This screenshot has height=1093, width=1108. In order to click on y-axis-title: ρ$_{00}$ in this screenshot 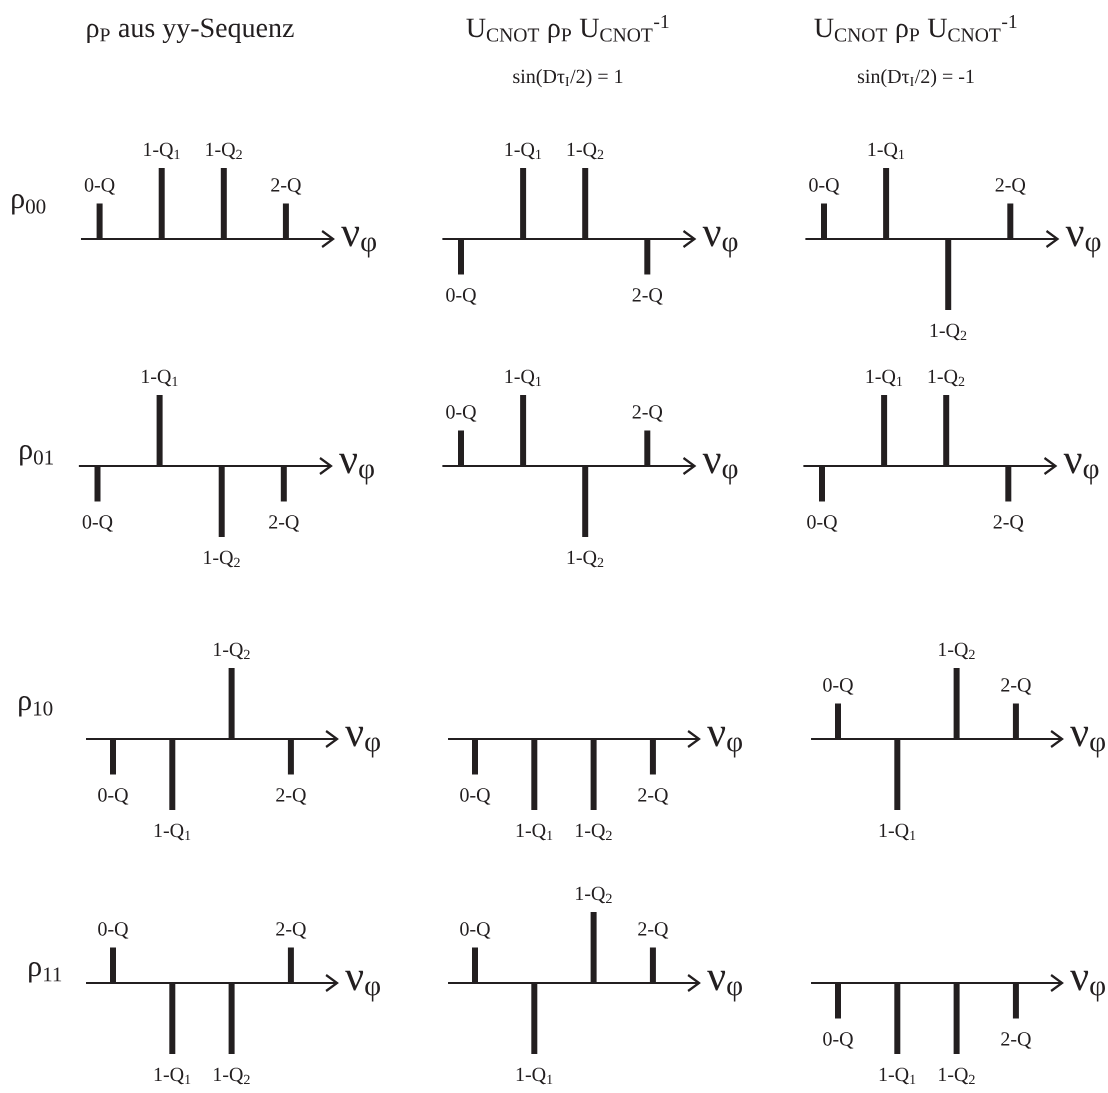, I will do `click(29, 204)`.